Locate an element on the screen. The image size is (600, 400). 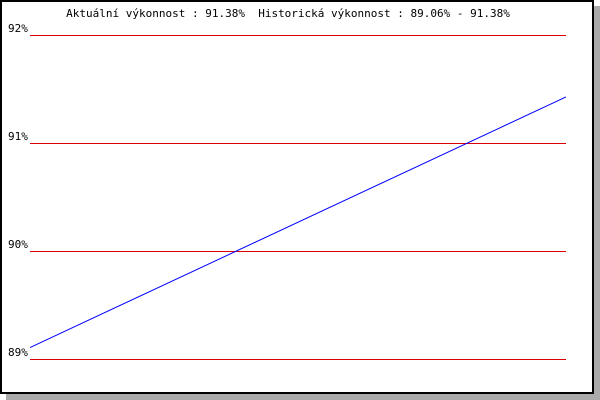
y-tick-label: 89% is located at coordinates (18, 352).